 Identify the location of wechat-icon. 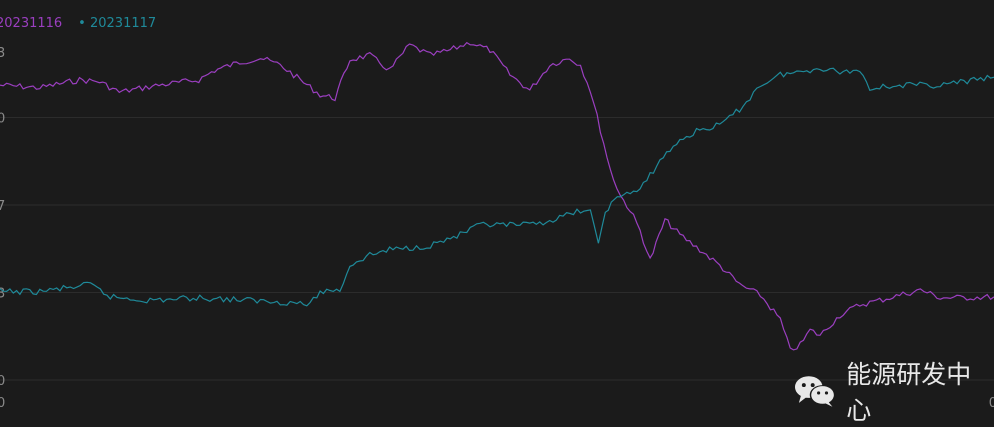
(815, 391).